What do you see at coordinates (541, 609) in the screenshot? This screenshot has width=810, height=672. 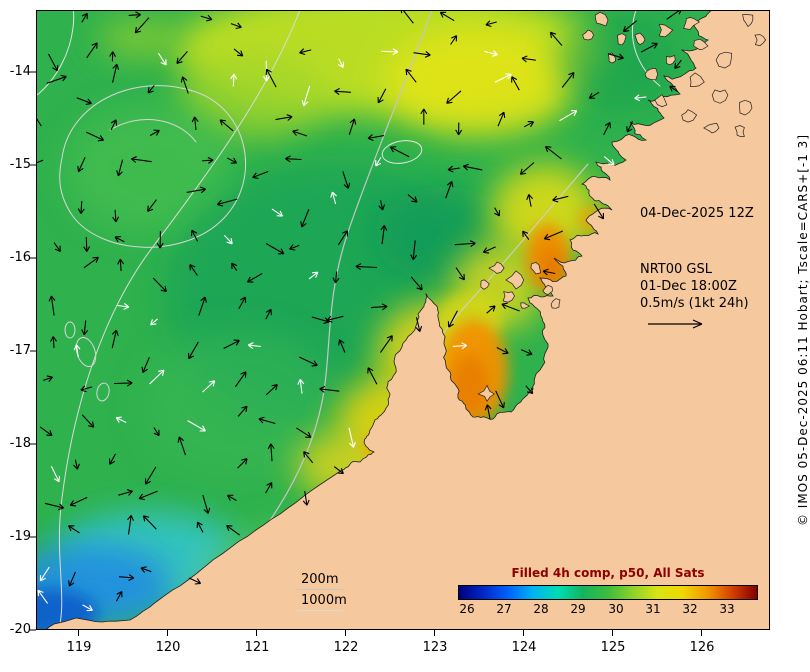 I see `colorbar-tick-28: 28` at bounding box center [541, 609].